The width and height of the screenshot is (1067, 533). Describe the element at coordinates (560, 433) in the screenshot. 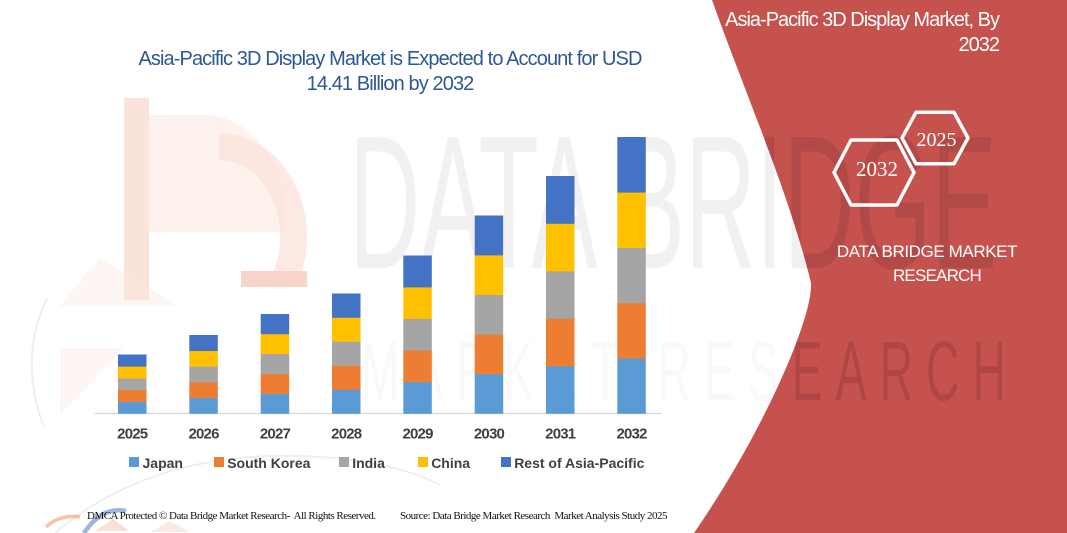

I see `svg-text: 2031` at that location.